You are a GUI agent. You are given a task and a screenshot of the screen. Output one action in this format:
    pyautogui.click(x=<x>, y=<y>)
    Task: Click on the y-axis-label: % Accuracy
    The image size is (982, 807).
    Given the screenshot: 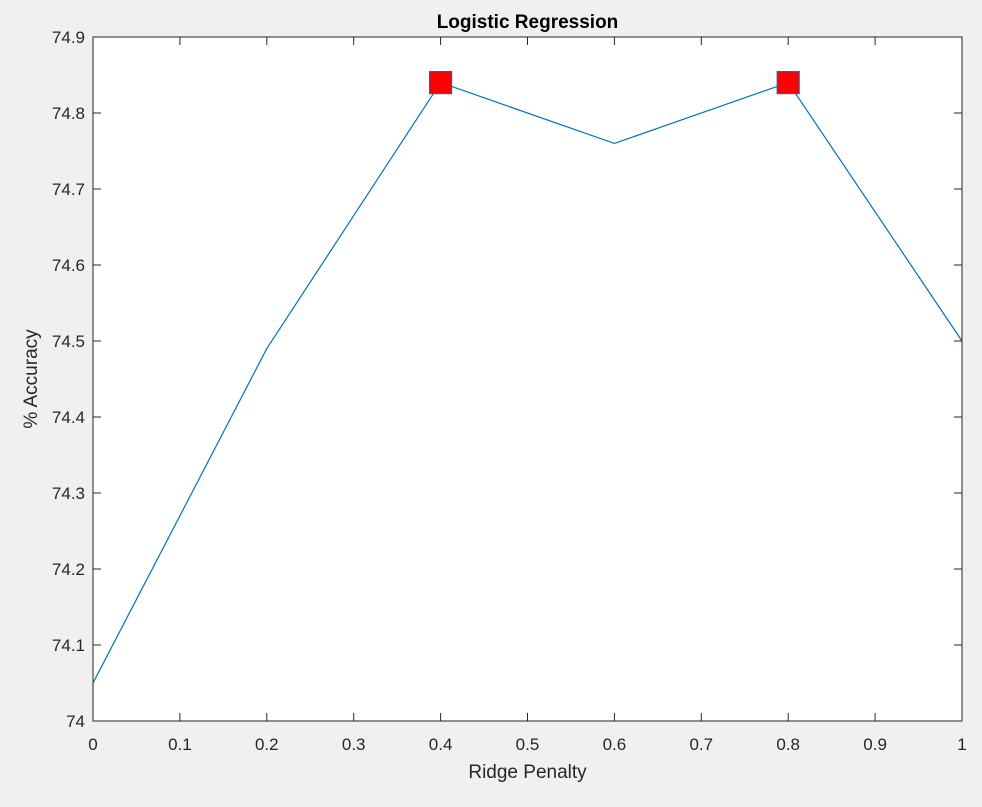 What is the action you would take?
    pyautogui.click(x=31, y=379)
    